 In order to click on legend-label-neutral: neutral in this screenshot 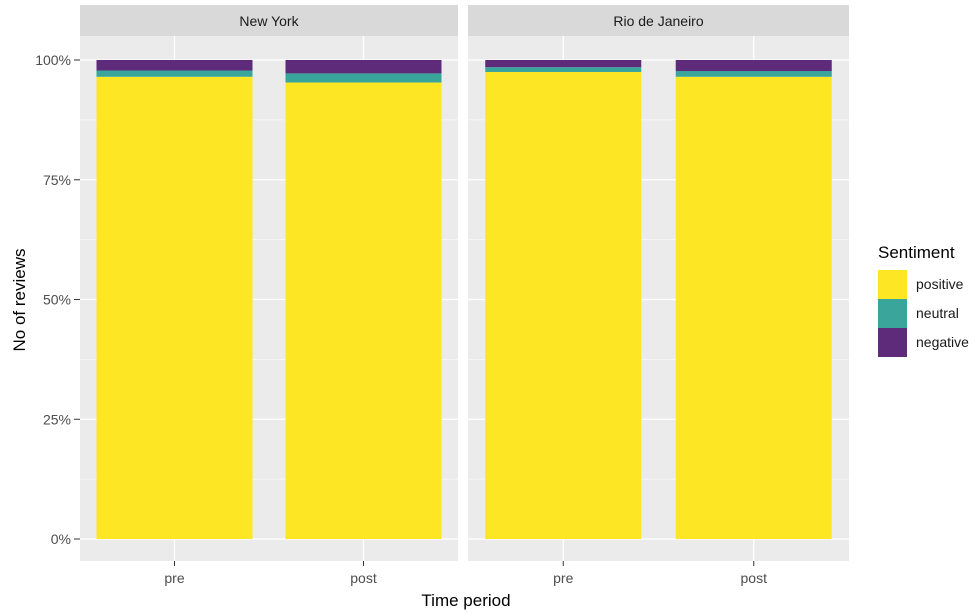, I will do `click(937, 313)`.